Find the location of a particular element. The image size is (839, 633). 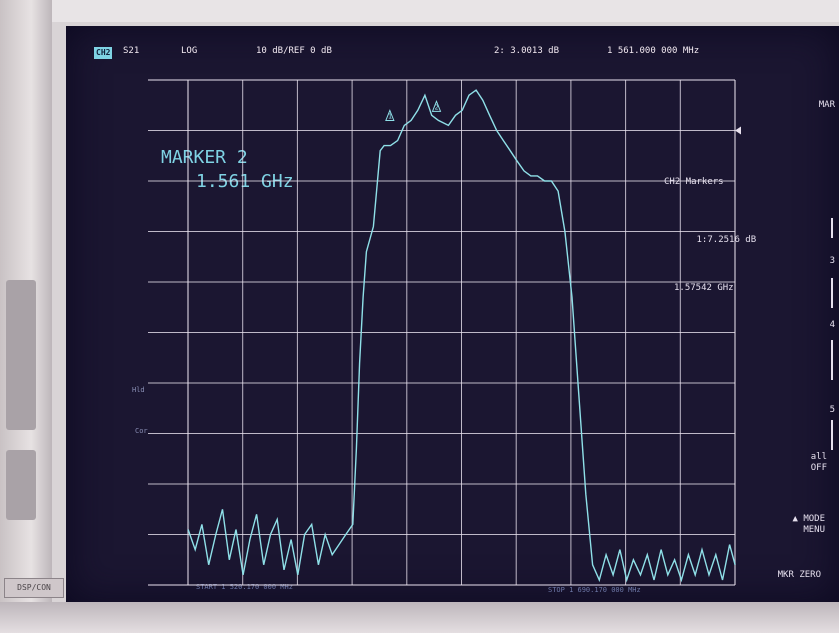

instrument-top-bezel is located at coordinates (419, 11).